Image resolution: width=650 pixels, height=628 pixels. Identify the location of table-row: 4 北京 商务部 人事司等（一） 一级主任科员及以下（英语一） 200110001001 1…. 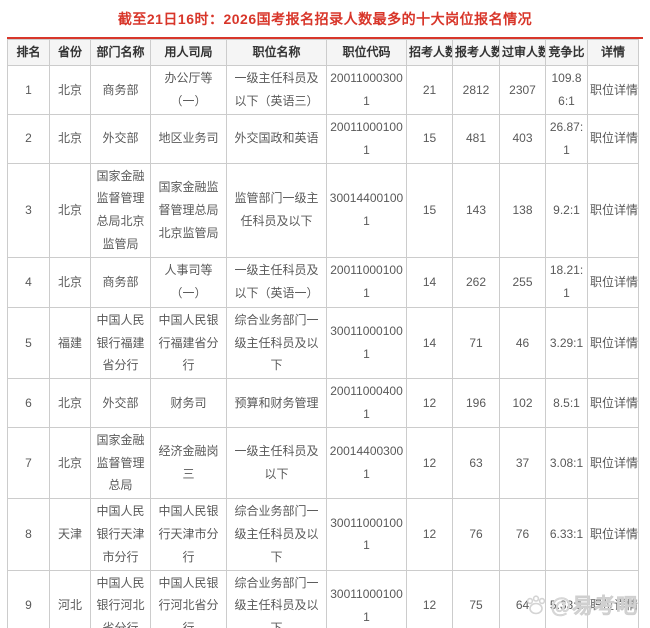
(323, 282).